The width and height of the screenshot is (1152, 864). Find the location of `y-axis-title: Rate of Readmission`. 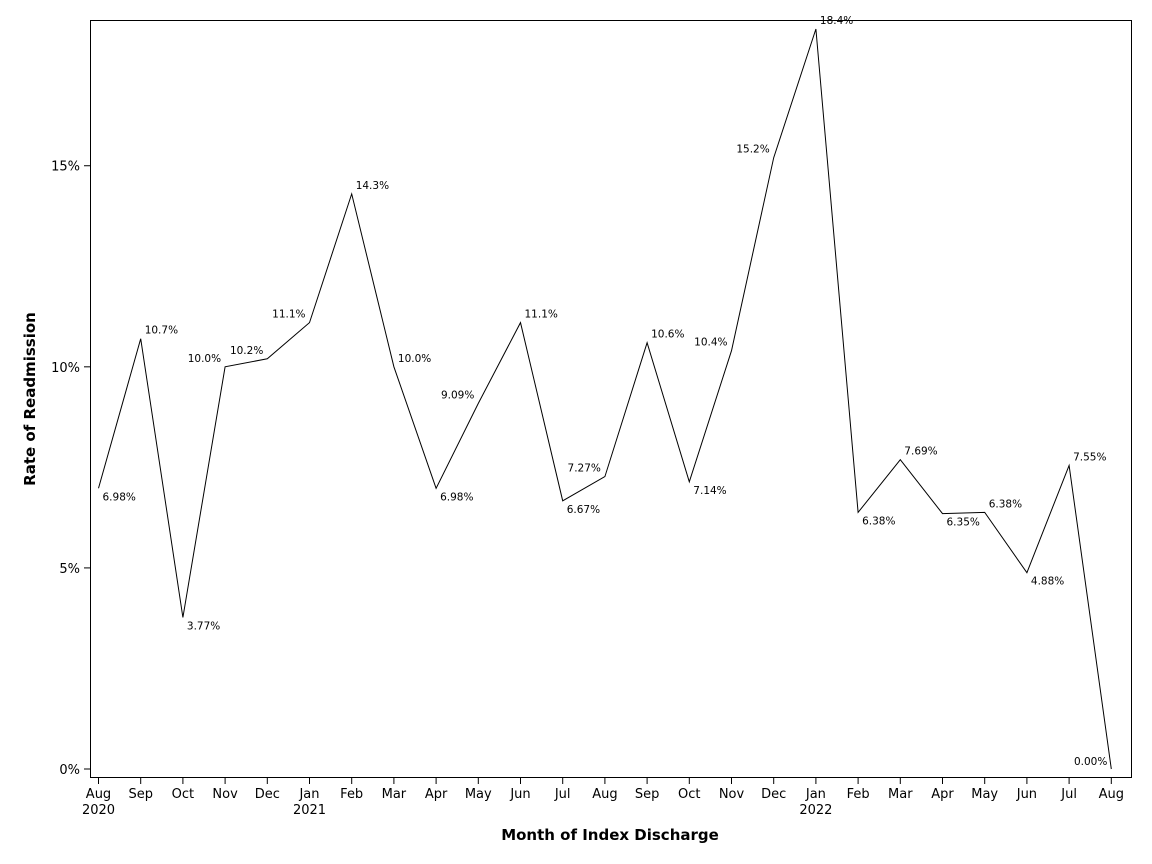

y-axis-title: Rate of Readmission is located at coordinates (30, 399).